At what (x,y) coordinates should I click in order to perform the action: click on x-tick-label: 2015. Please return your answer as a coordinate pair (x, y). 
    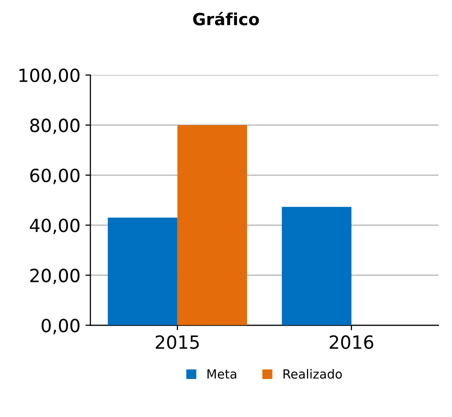
    Looking at the image, I should click on (177, 342).